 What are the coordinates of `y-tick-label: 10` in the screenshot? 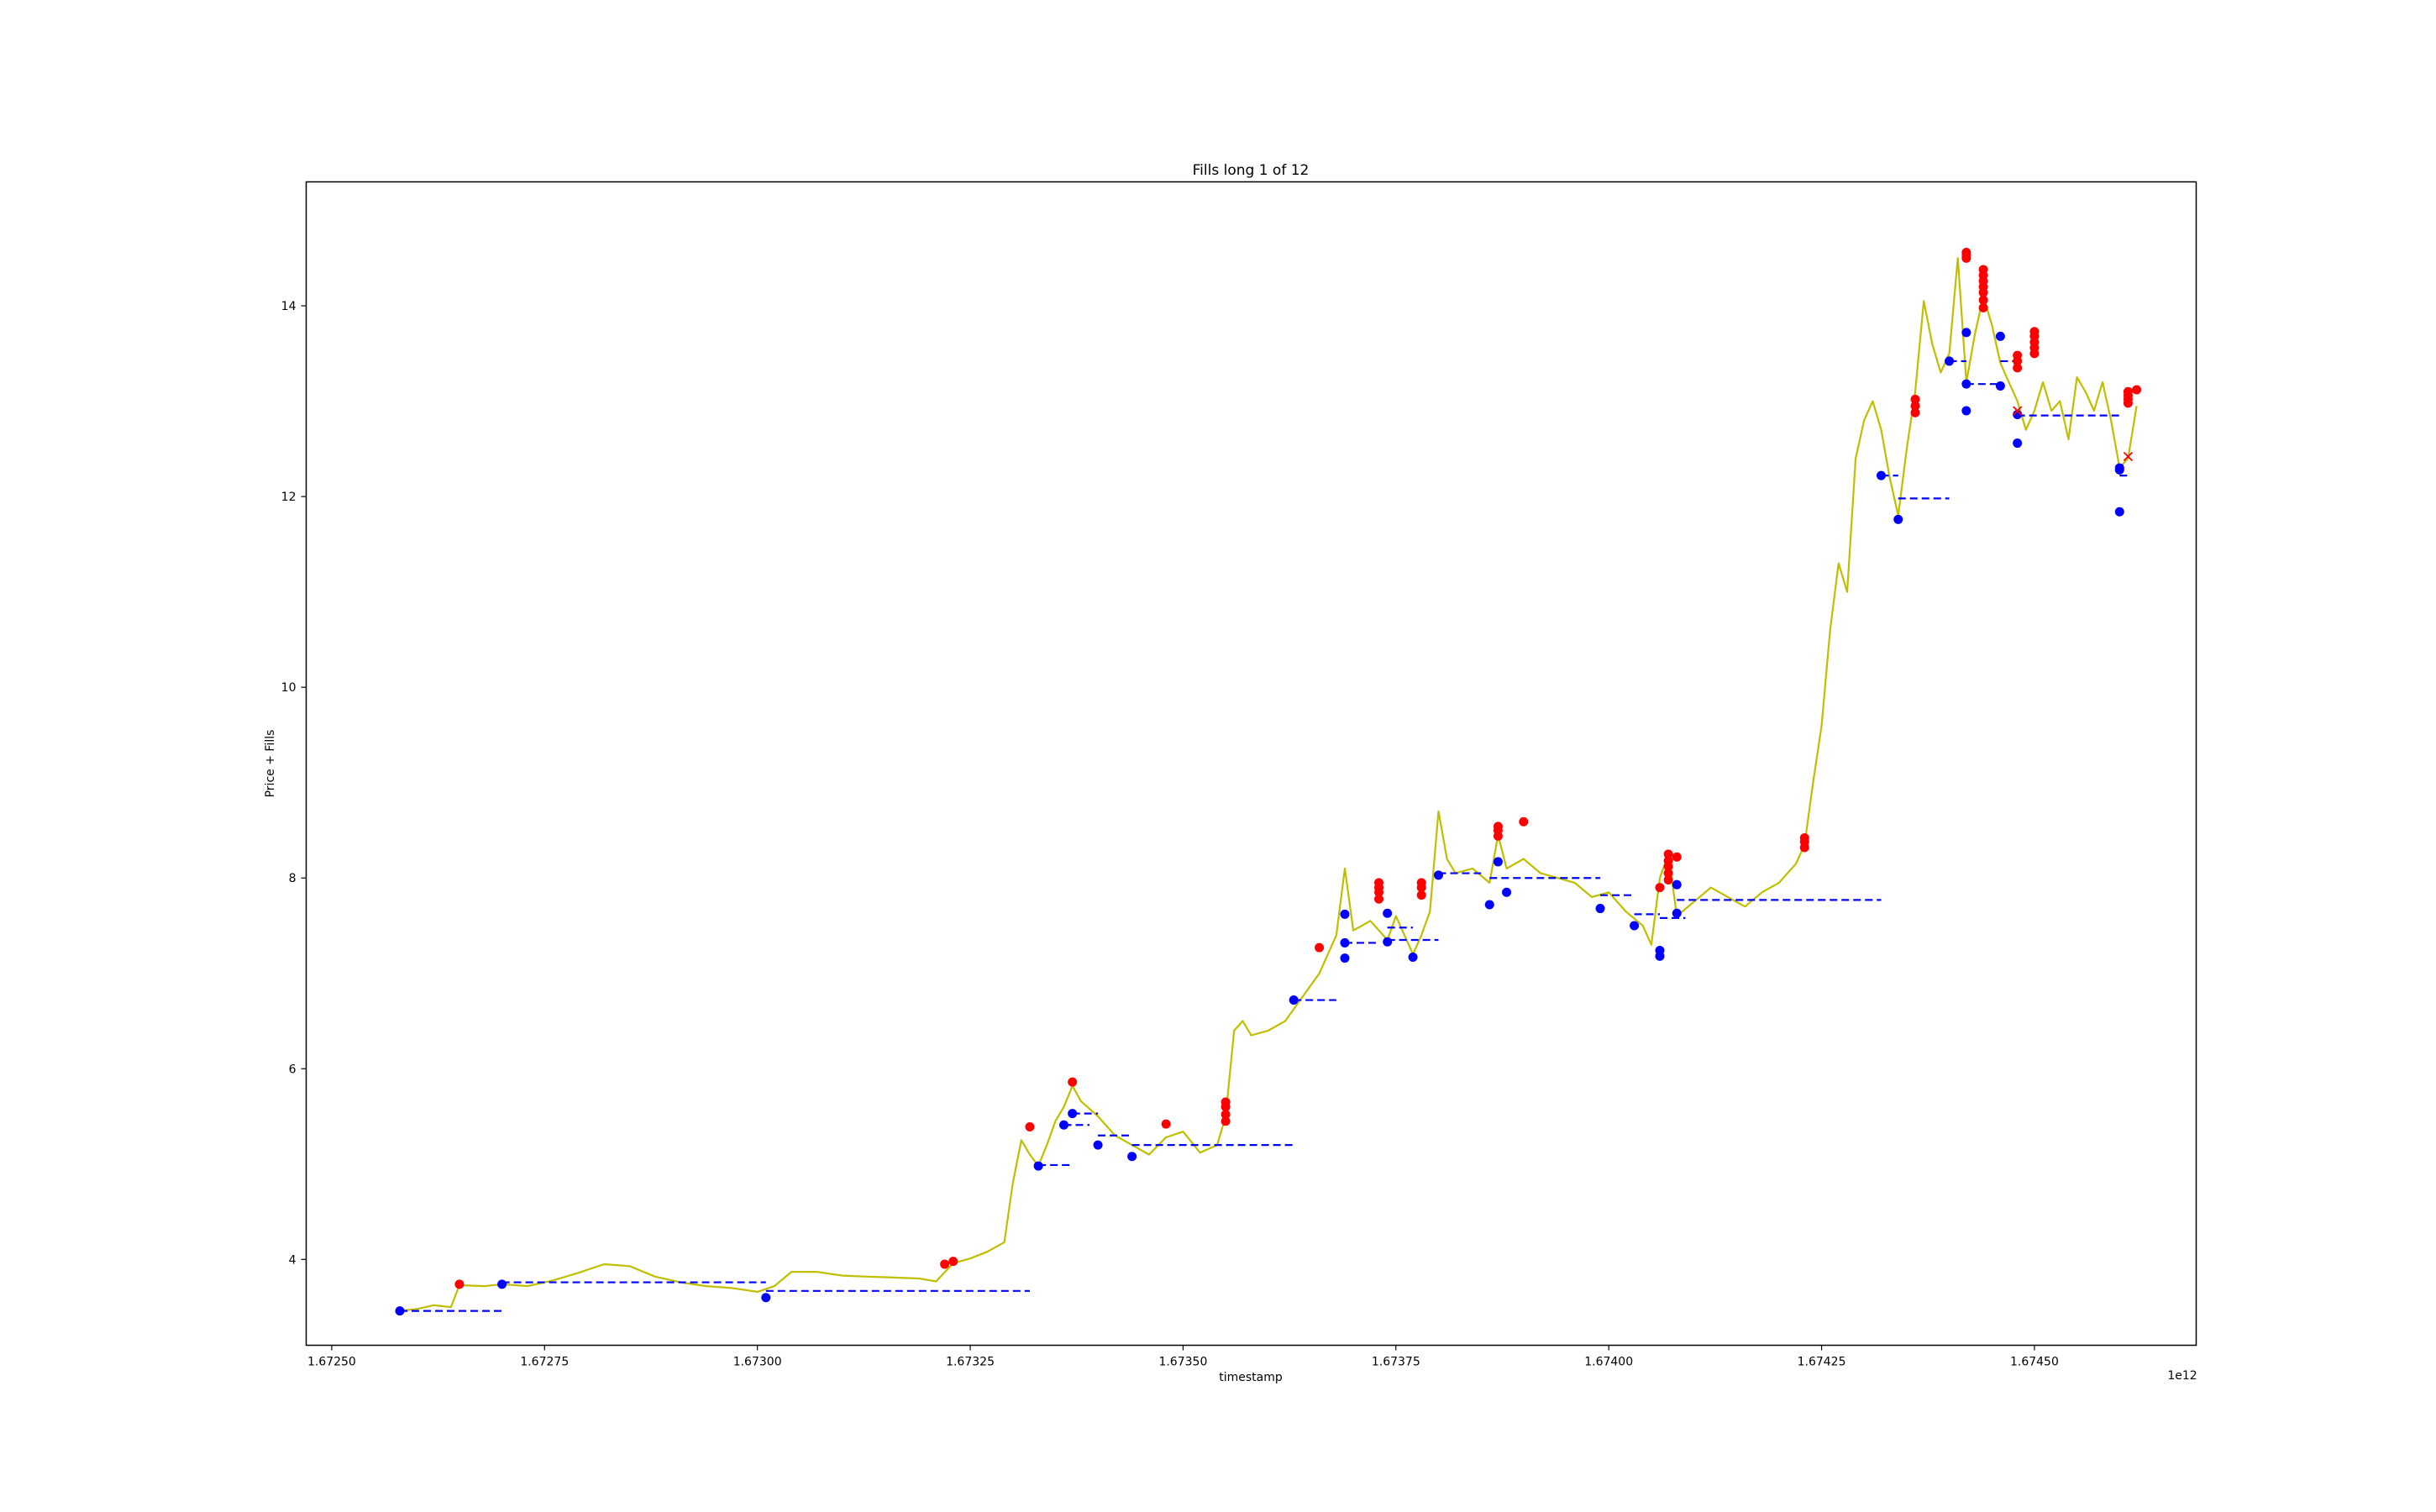 It's located at (289, 688).